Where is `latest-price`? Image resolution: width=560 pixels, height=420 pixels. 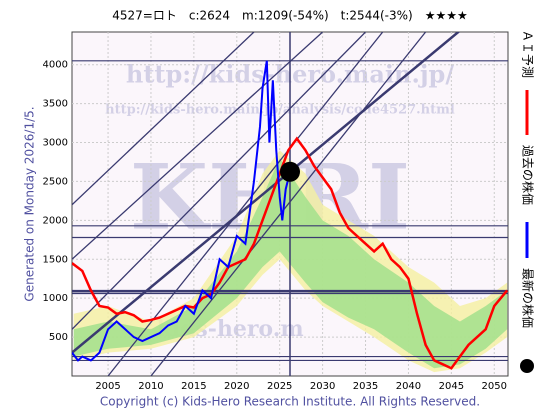
latest-price is located at coordinates (290, 171).